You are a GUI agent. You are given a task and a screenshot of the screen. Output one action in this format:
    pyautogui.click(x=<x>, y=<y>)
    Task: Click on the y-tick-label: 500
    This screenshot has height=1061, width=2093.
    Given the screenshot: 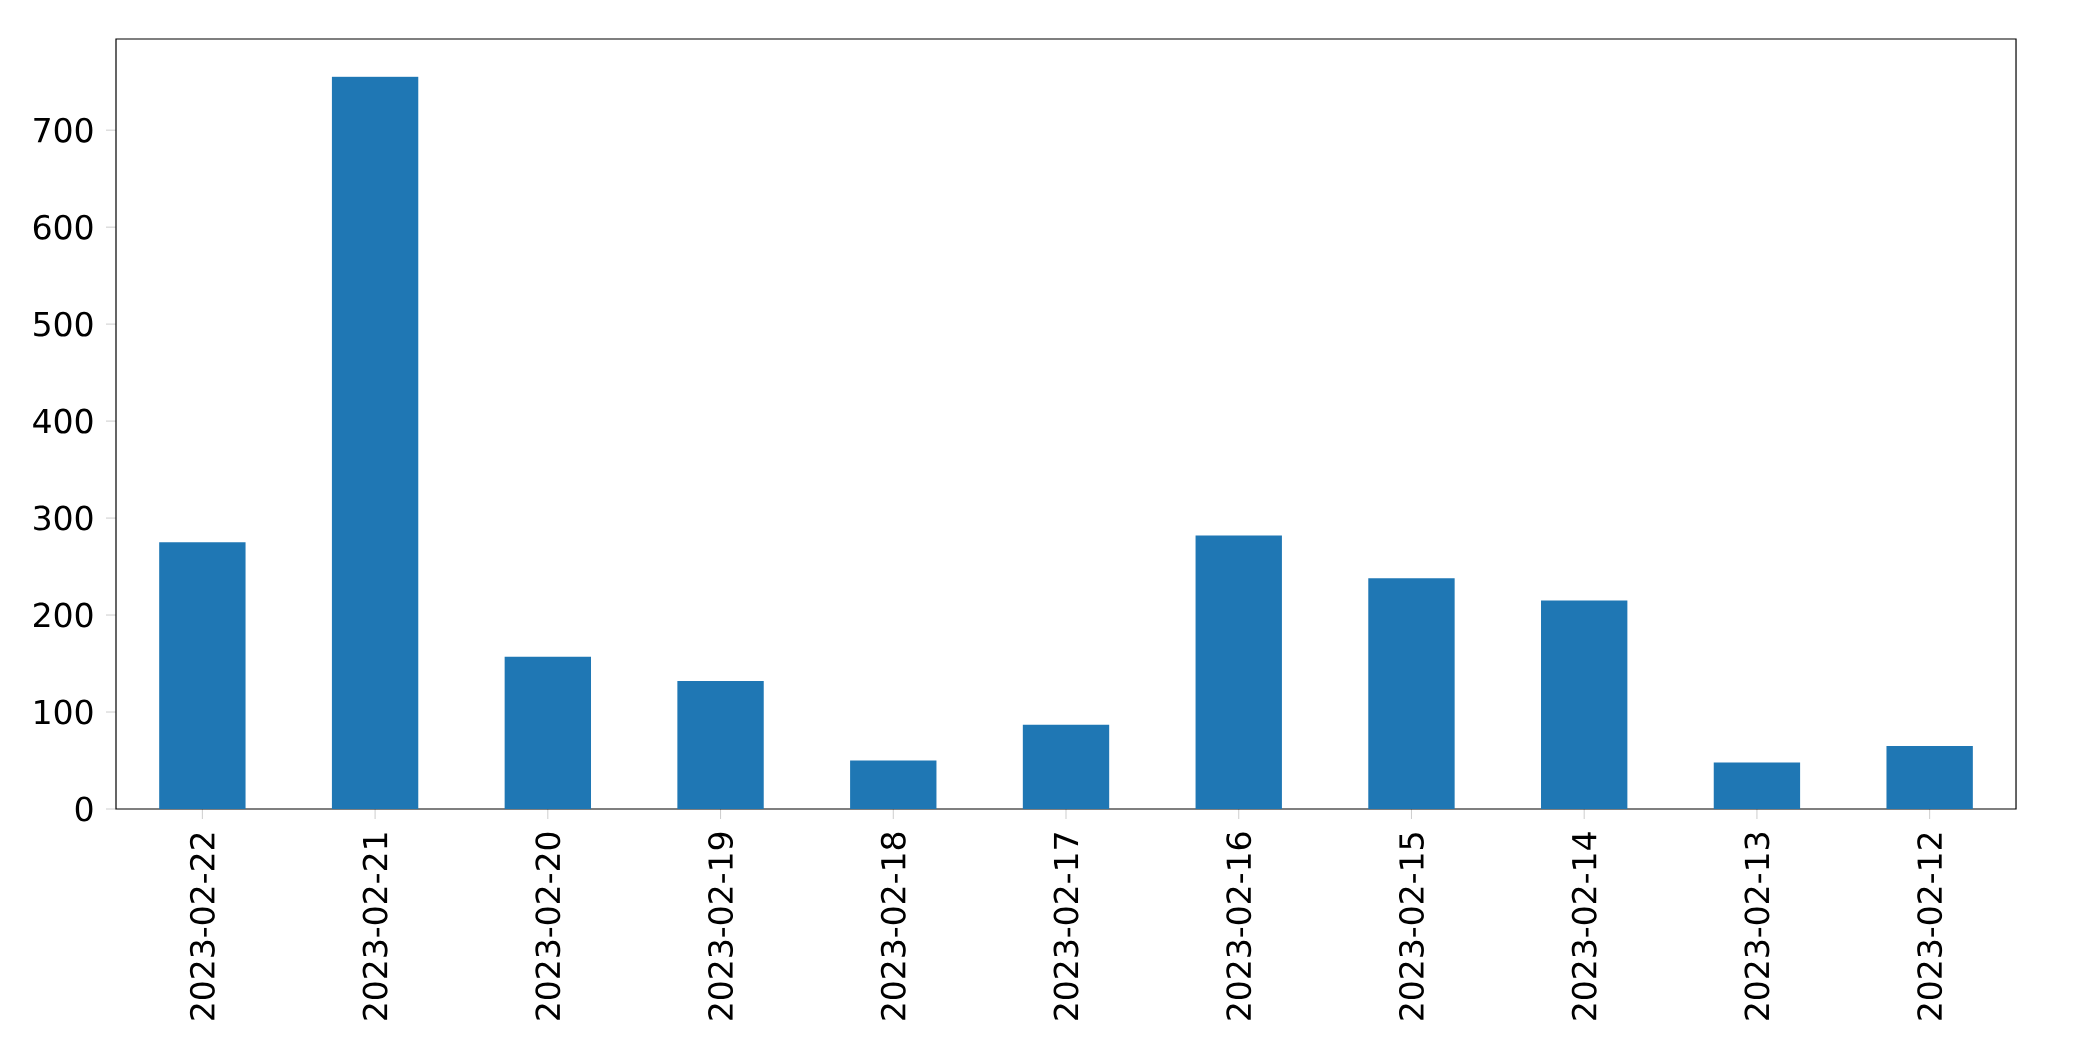 What is the action you would take?
    pyautogui.click(x=63, y=324)
    